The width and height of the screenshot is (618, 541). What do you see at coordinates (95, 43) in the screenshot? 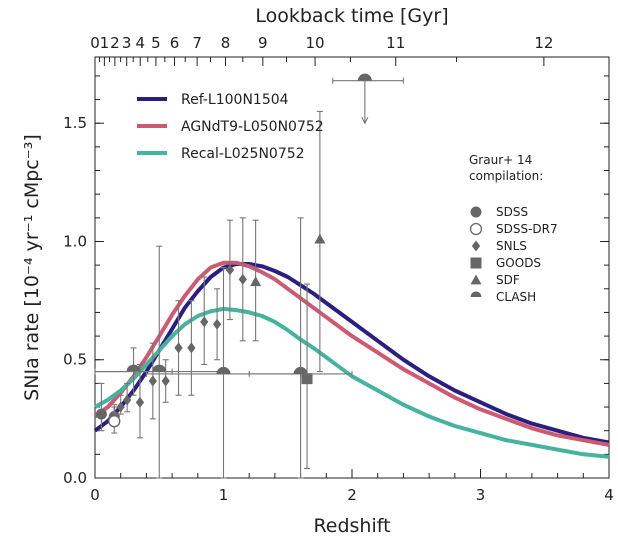
I see `top-tick-label: 0` at bounding box center [95, 43].